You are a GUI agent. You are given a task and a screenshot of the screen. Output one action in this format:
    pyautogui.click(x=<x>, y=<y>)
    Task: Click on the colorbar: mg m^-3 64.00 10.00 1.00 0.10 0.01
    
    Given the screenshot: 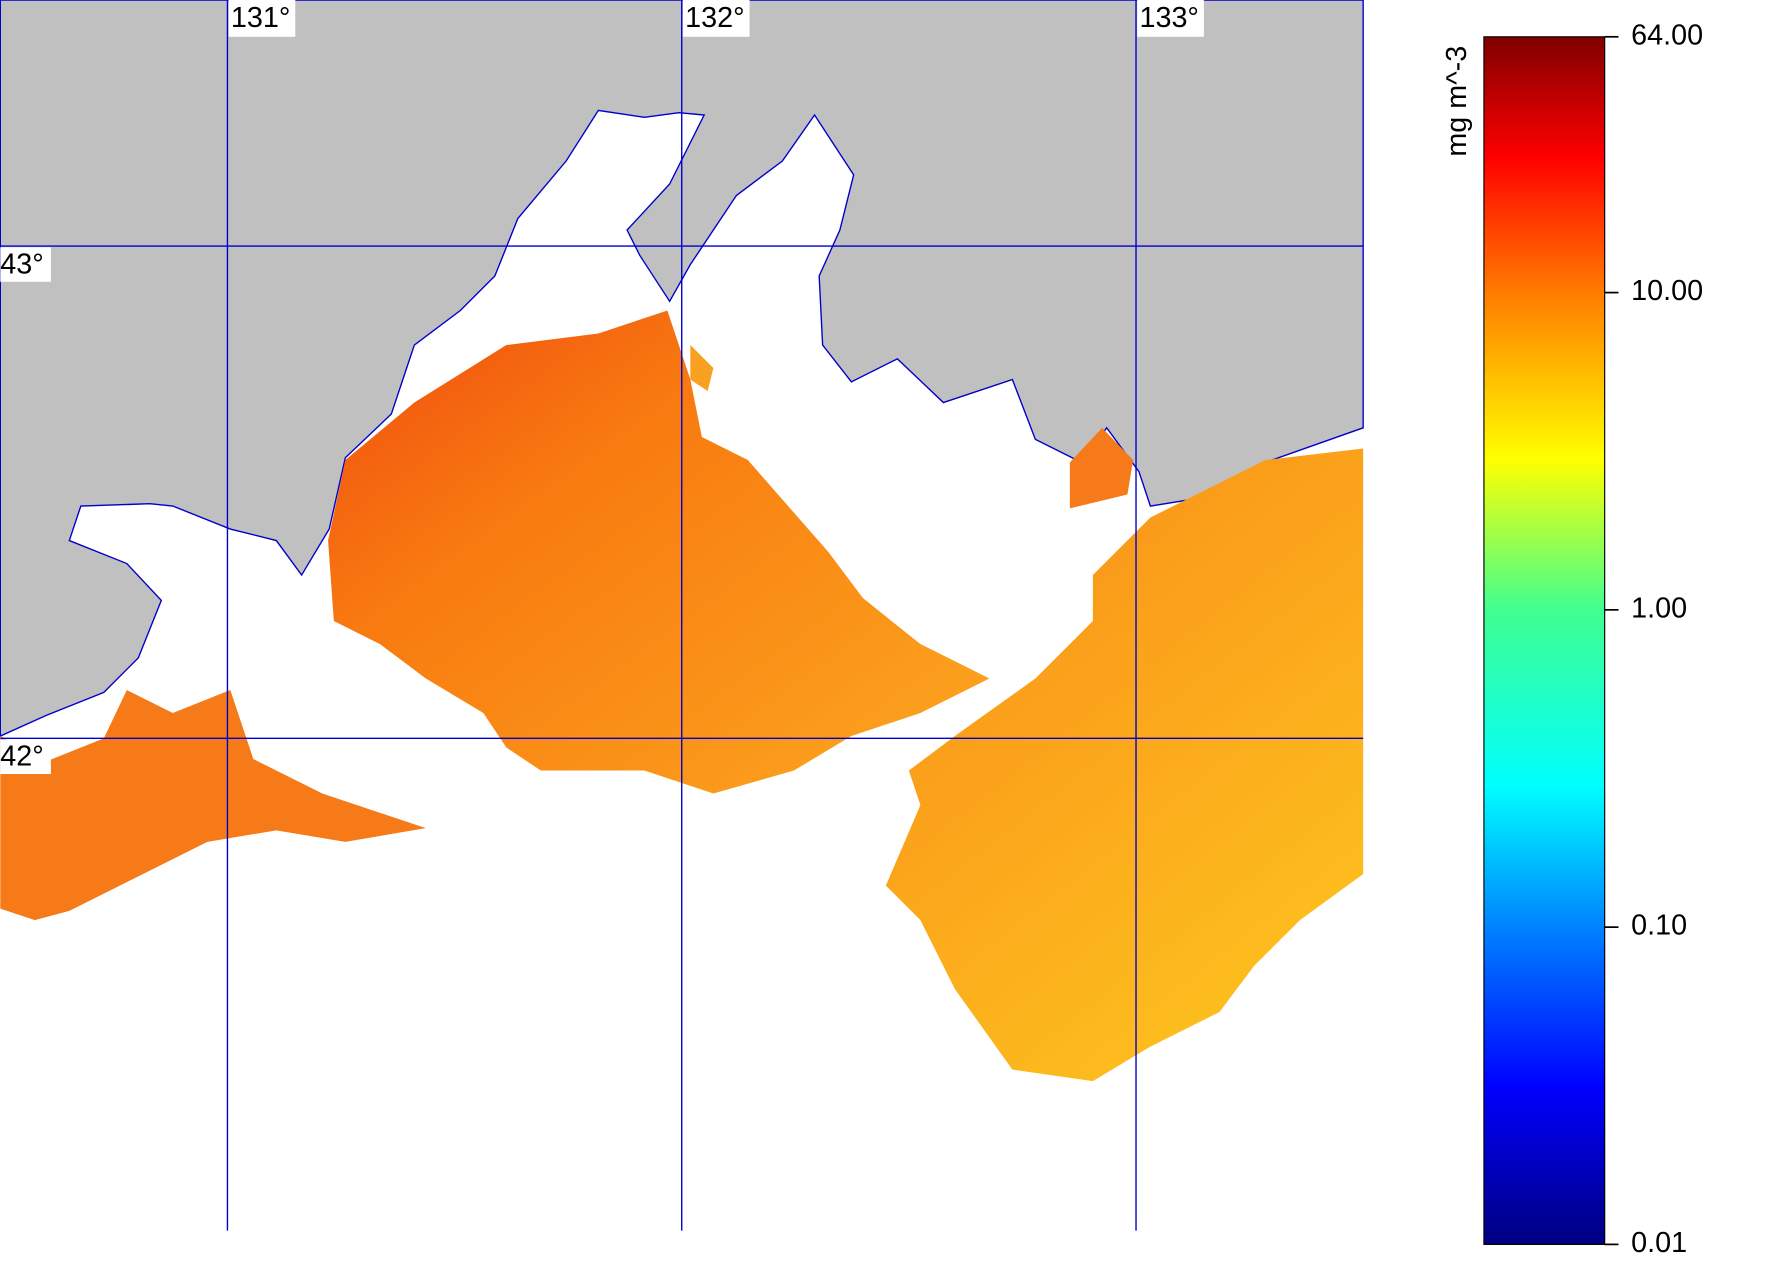 What is the action you would take?
    pyautogui.click(x=1572, y=639)
    